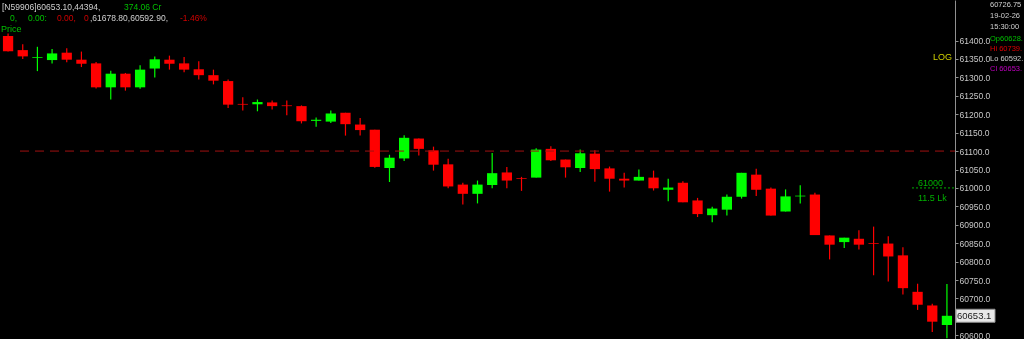 The height and width of the screenshot is (339, 1024). What do you see at coordinates (933, 198) in the screenshot?
I see `annotation: 11.5 Lk` at bounding box center [933, 198].